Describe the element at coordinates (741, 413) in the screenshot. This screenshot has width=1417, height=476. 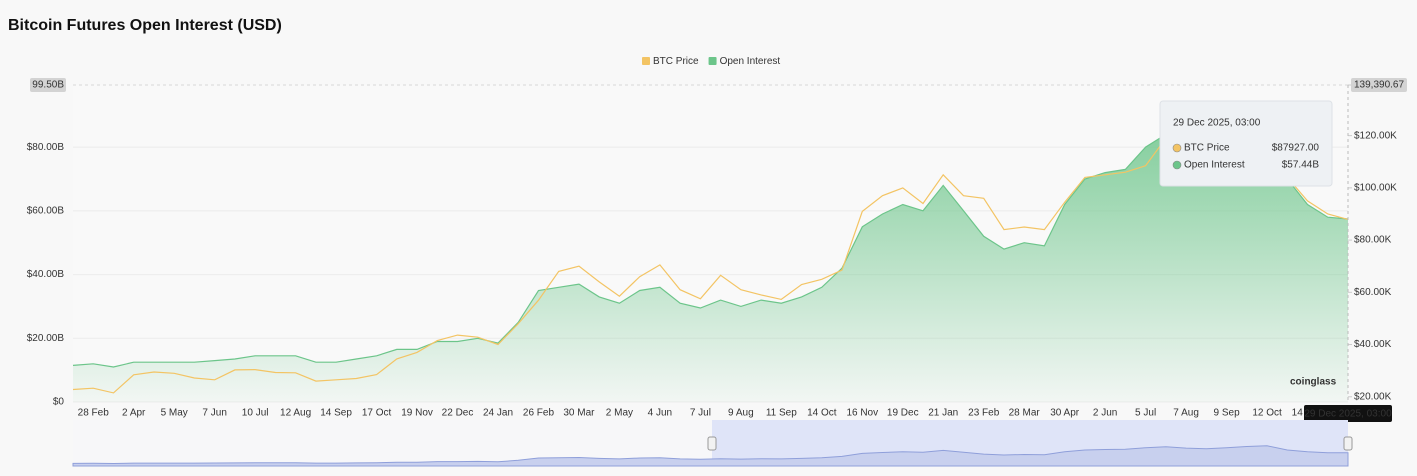
I see `x-tick-label: 9 Aug` at that location.